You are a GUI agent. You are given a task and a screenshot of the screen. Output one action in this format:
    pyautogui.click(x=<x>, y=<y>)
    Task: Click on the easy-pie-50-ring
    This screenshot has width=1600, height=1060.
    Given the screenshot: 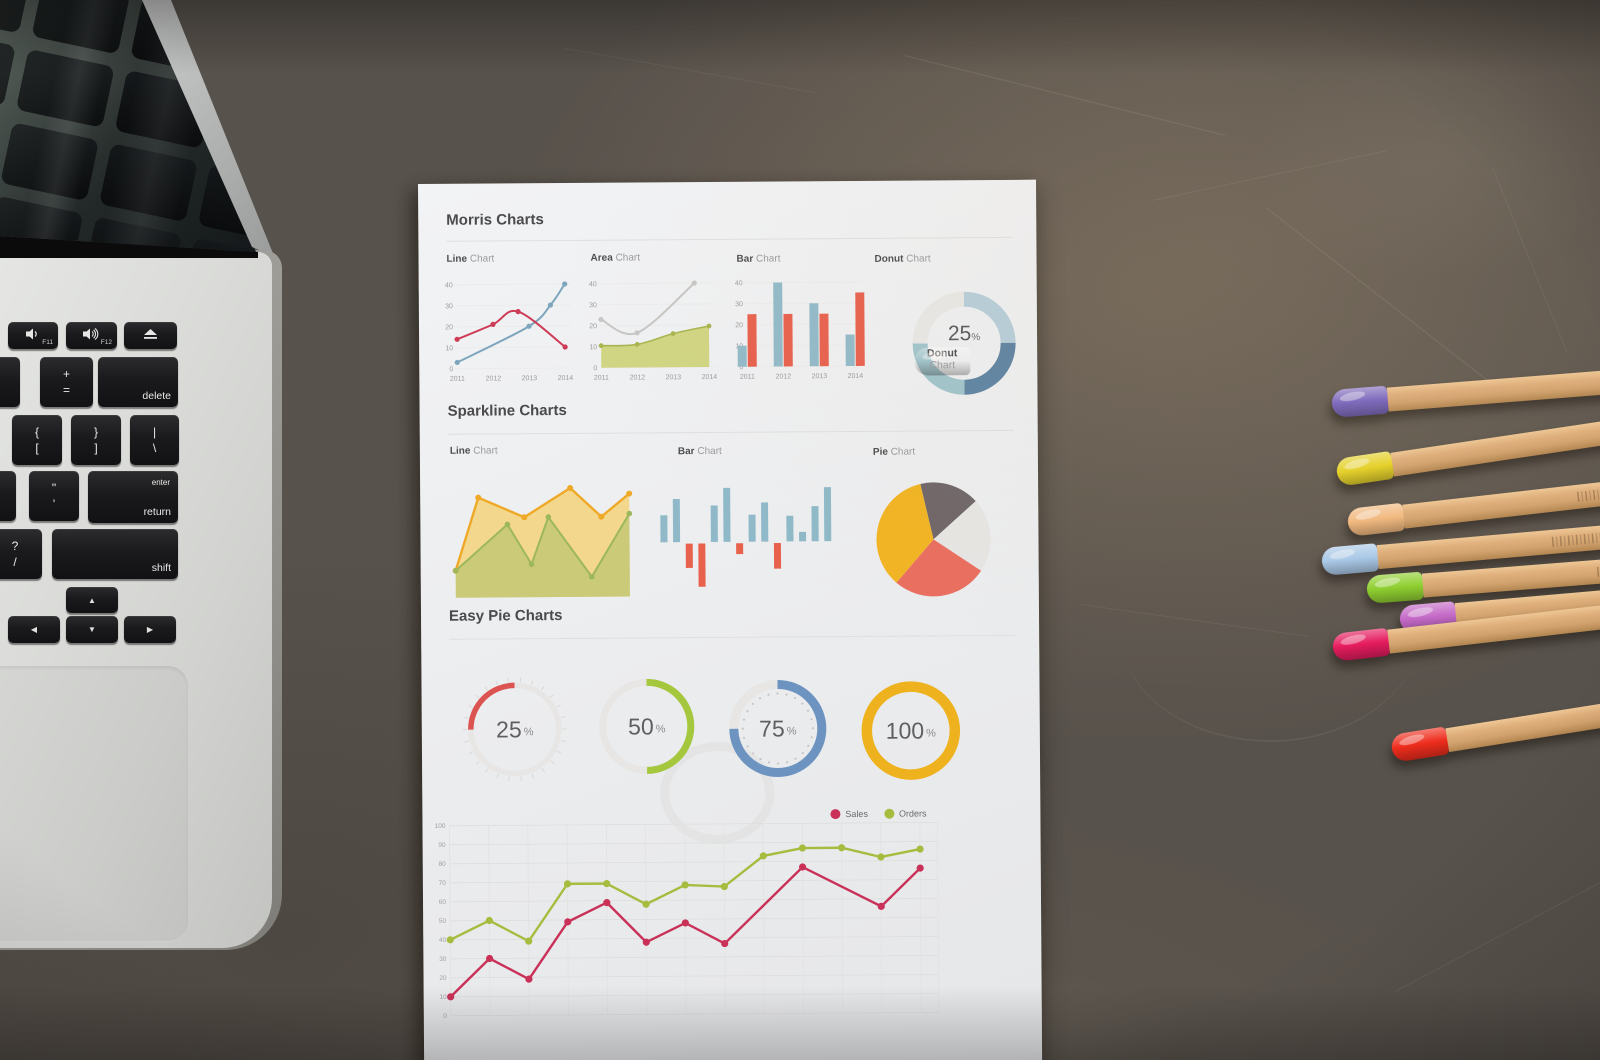 What is the action you would take?
    pyautogui.click(x=647, y=726)
    